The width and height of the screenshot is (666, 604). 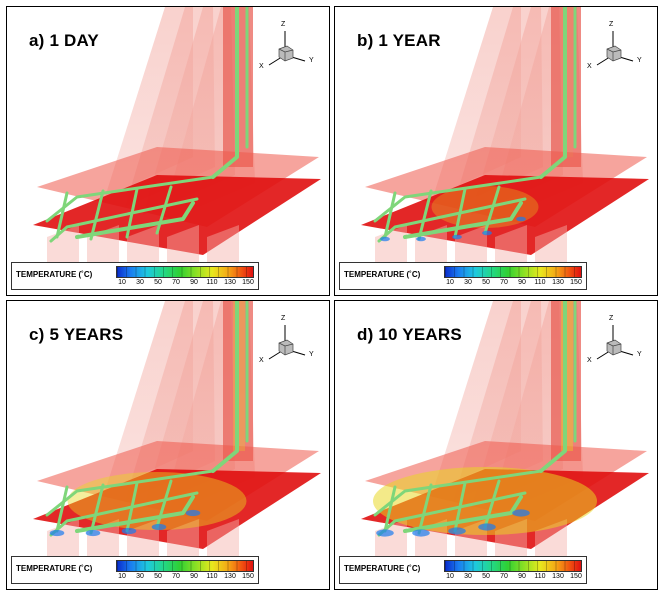 What do you see at coordinates (522, 576) in the screenshot?
I see `colorbar-tick-label: 90` at bounding box center [522, 576].